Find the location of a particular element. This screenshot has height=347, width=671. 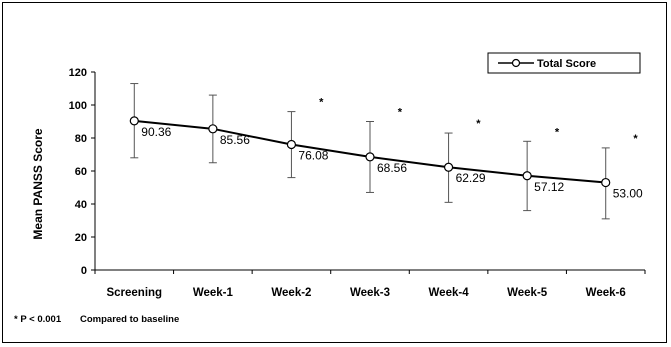

y-tick-label: 40 is located at coordinates (81, 205).